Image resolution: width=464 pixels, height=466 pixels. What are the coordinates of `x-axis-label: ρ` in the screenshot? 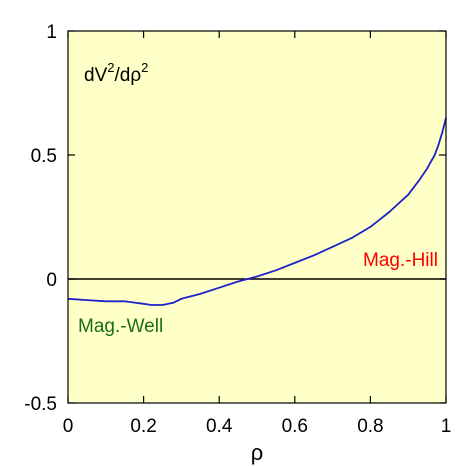 It's located at (257, 452).